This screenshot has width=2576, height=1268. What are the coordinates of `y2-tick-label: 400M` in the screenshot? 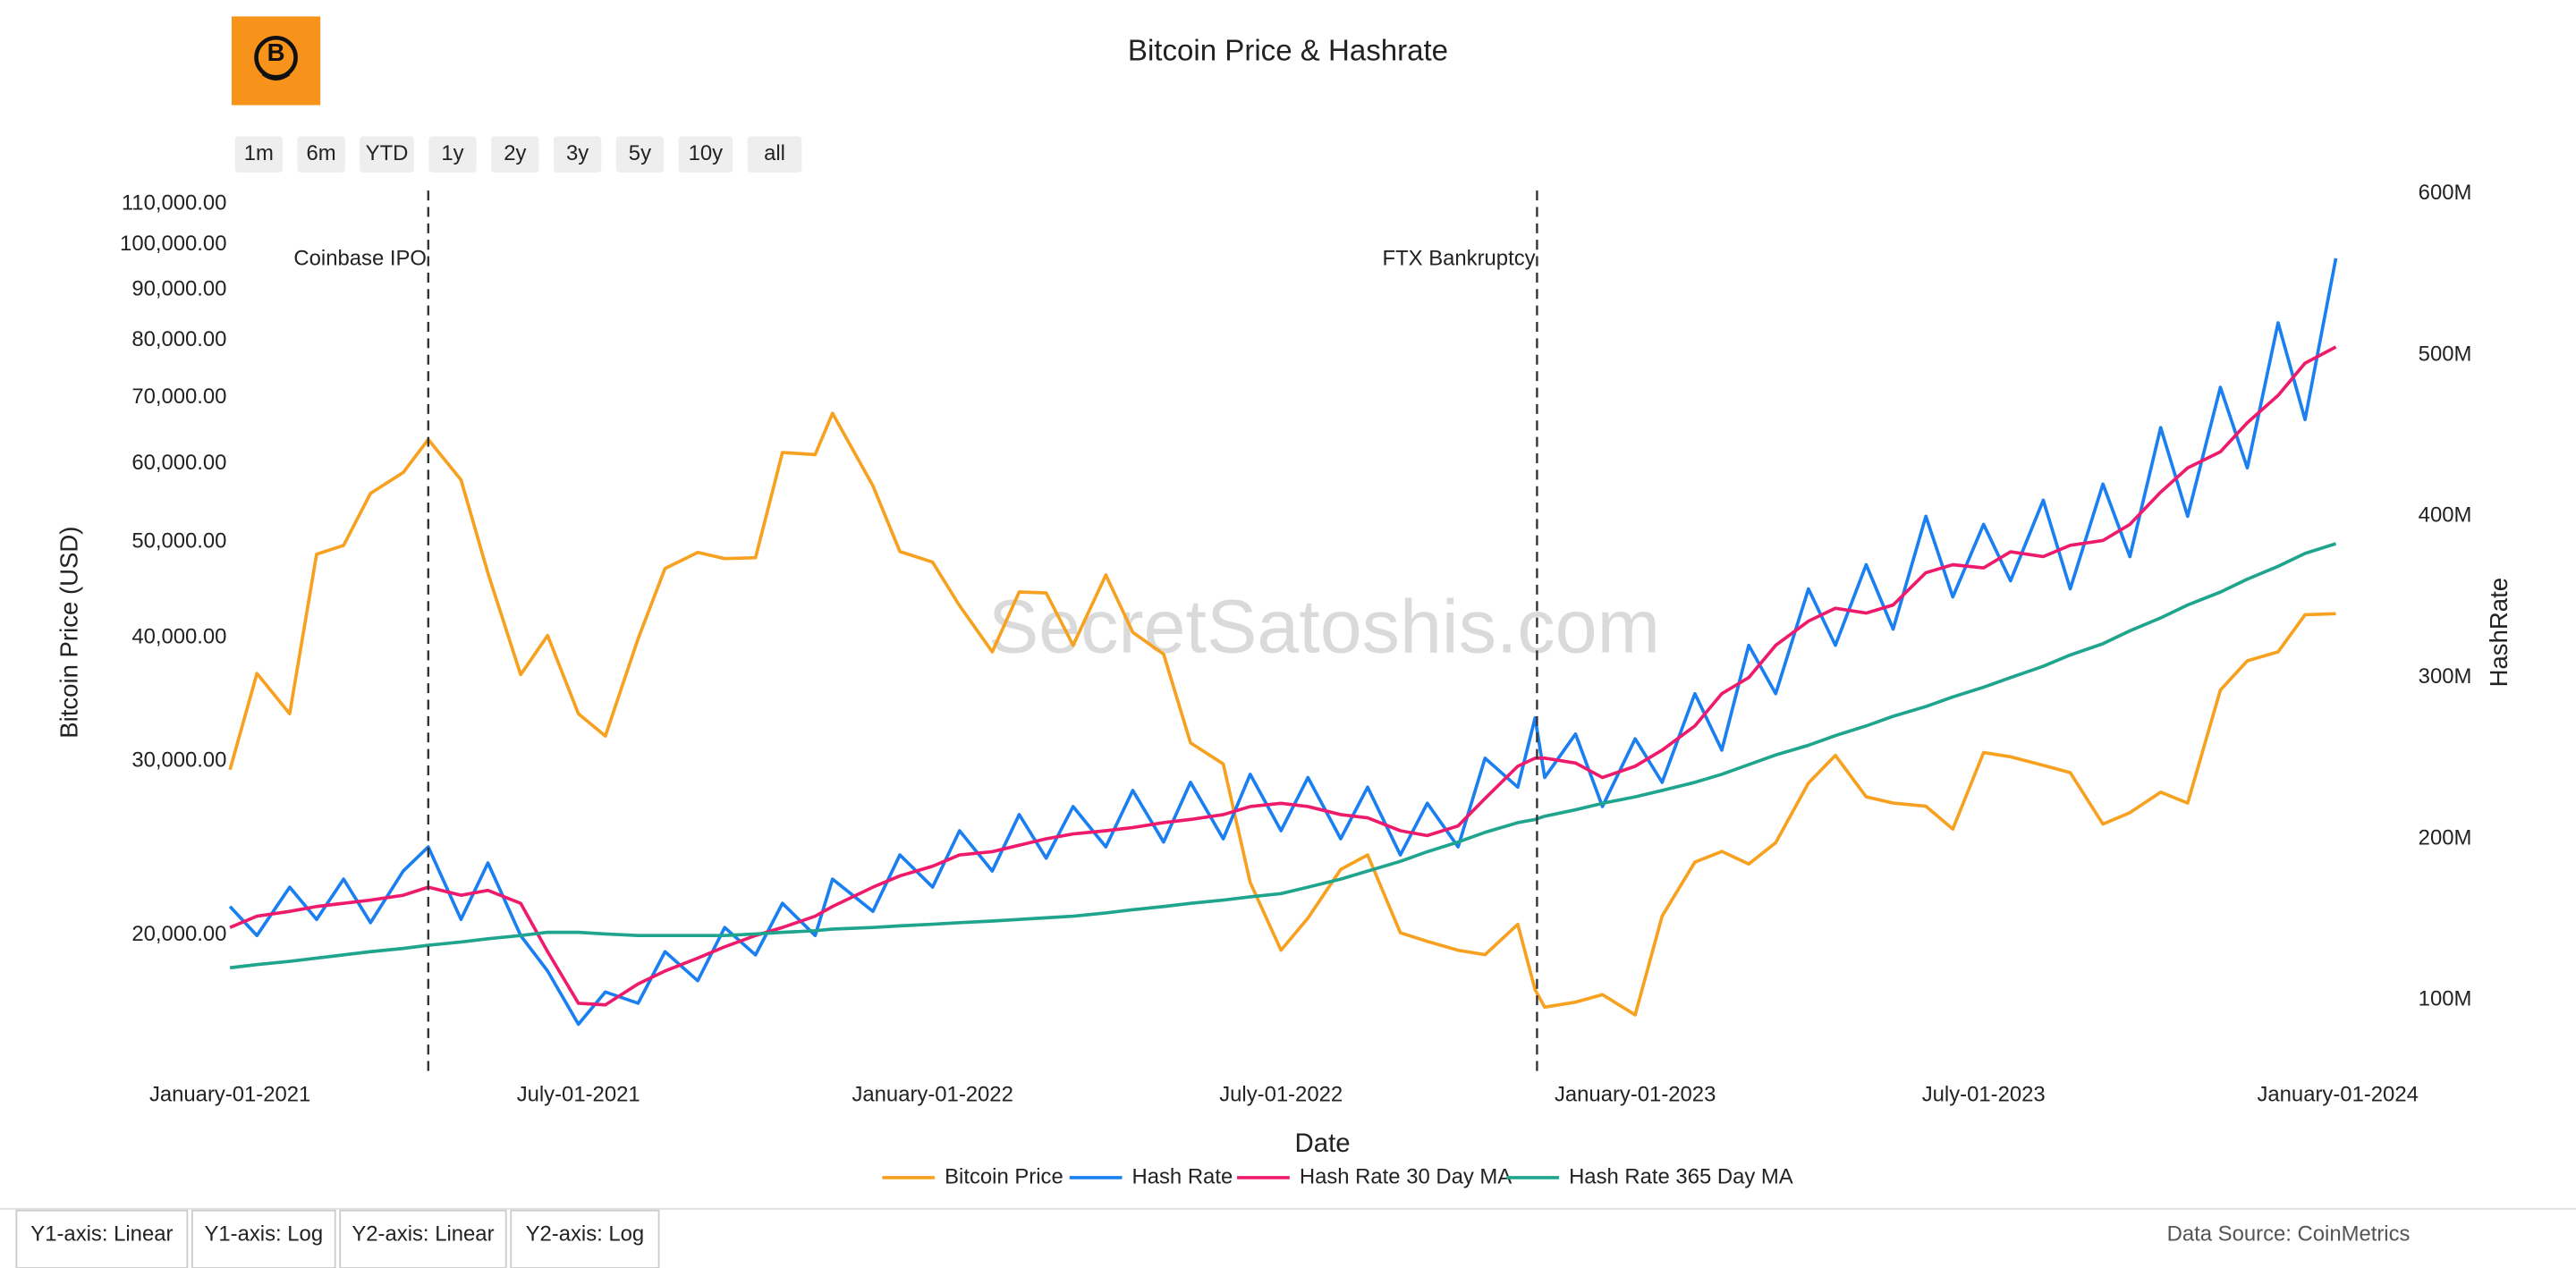 It's located at (2445, 515).